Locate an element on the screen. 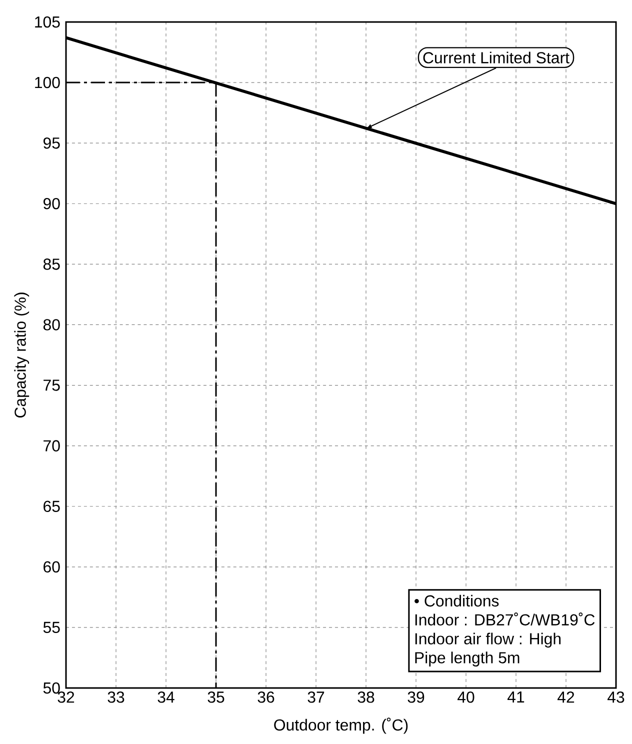 This screenshot has width=632, height=744. y-tick-label: 65 is located at coordinates (52, 506).